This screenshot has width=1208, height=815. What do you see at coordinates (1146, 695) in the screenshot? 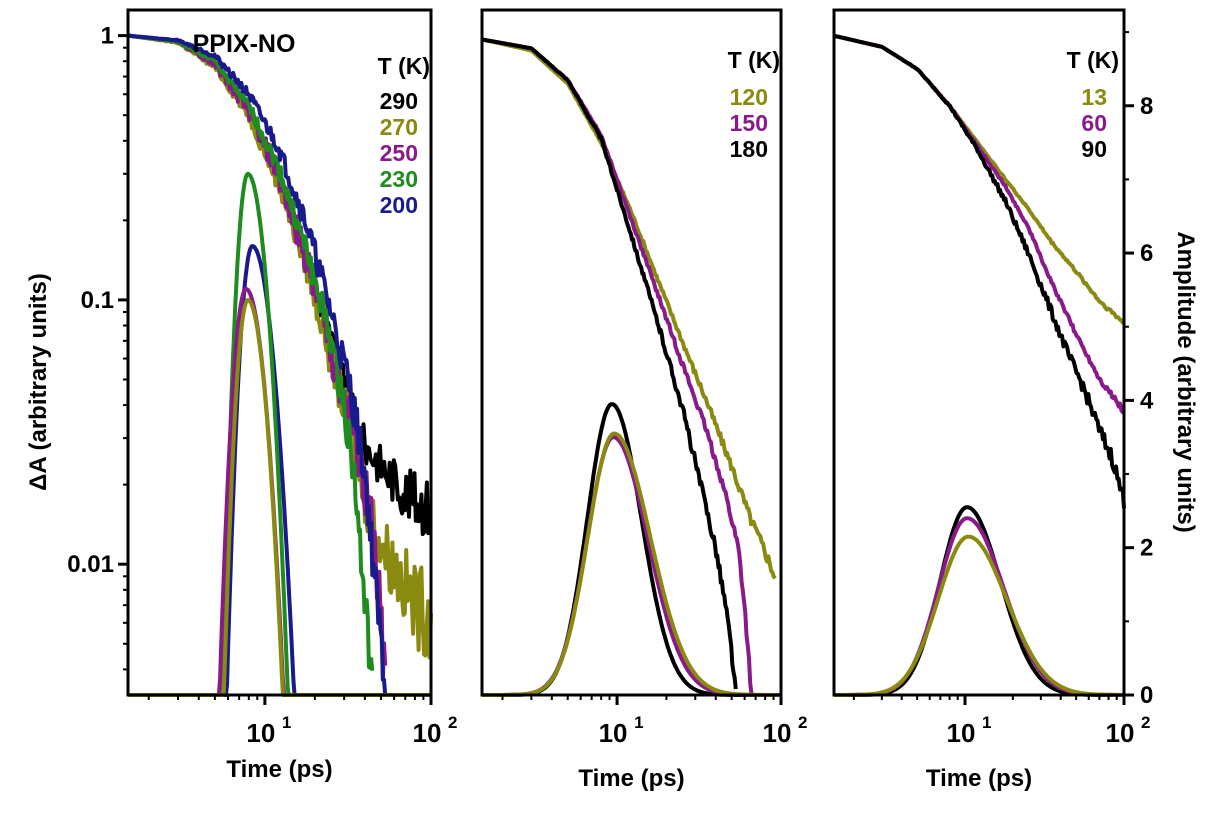
I see `y-tick-label: 0` at bounding box center [1146, 695].